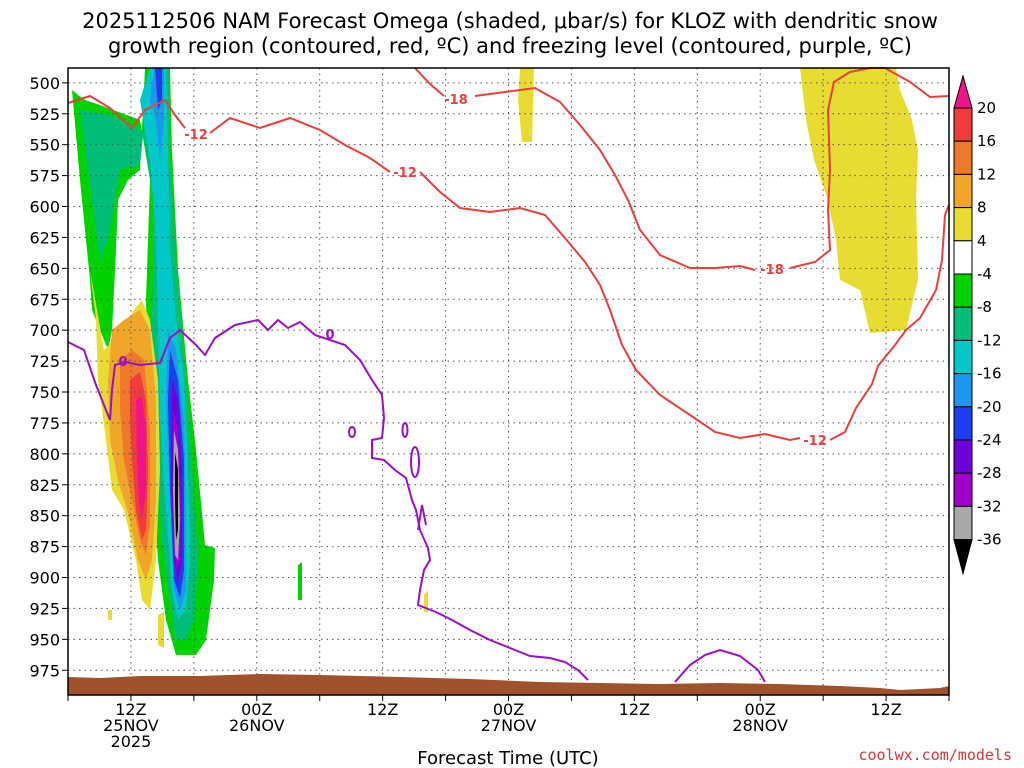 The width and height of the screenshot is (1024, 768). I want to click on colorbar-tick-label: -12, so click(989, 340).